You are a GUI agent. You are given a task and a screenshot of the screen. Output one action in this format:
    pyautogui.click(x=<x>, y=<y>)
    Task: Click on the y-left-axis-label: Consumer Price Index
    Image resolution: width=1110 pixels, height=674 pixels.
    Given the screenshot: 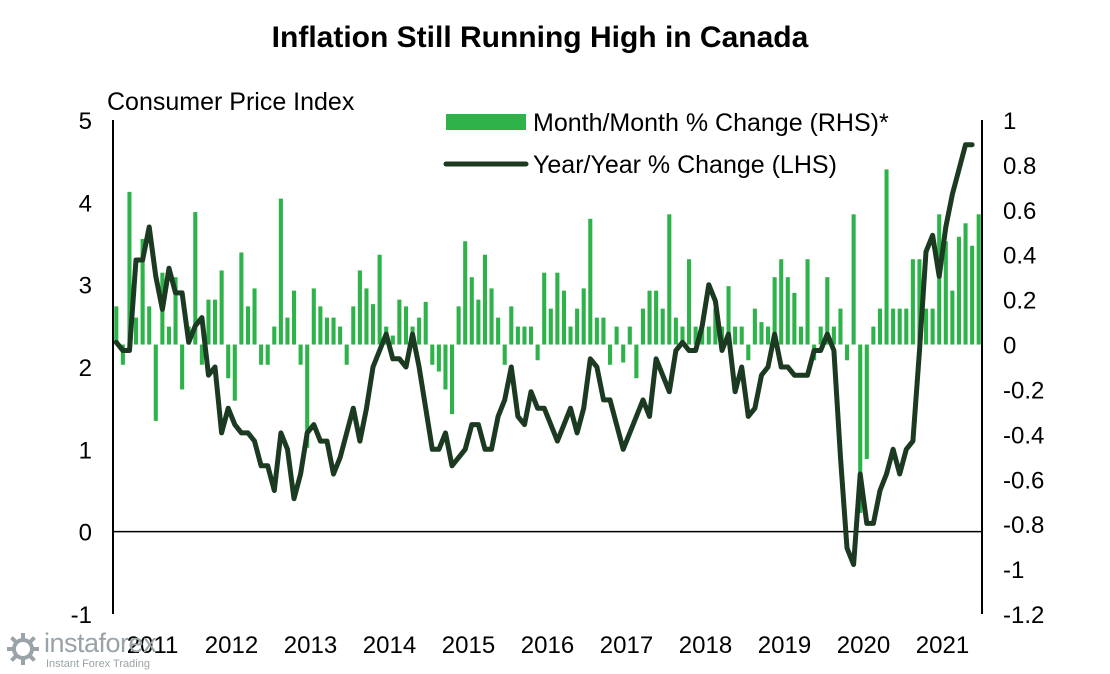 What is the action you would take?
    pyautogui.click(x=231, y=102)
    